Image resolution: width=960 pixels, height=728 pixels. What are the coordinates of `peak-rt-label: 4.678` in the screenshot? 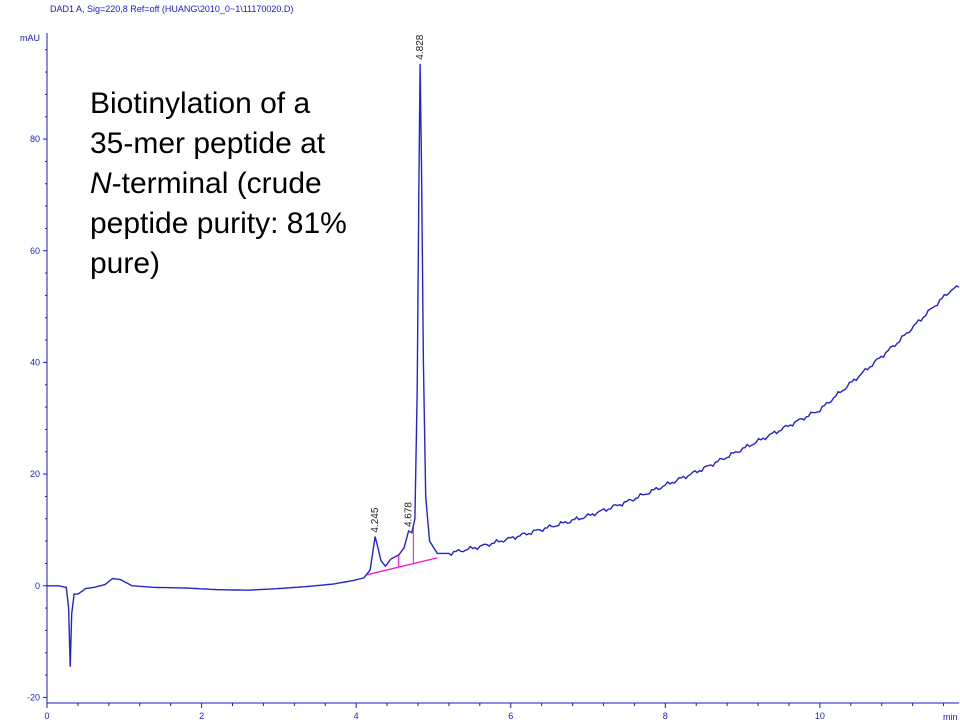 It's located at (409, 514).